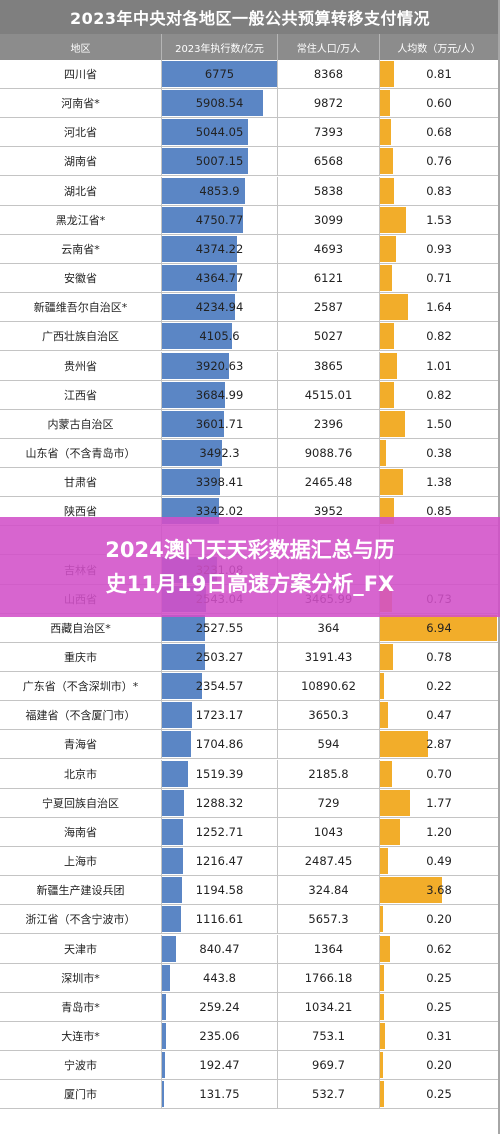  I want to click on population-cell: 364, so click(329, 627).